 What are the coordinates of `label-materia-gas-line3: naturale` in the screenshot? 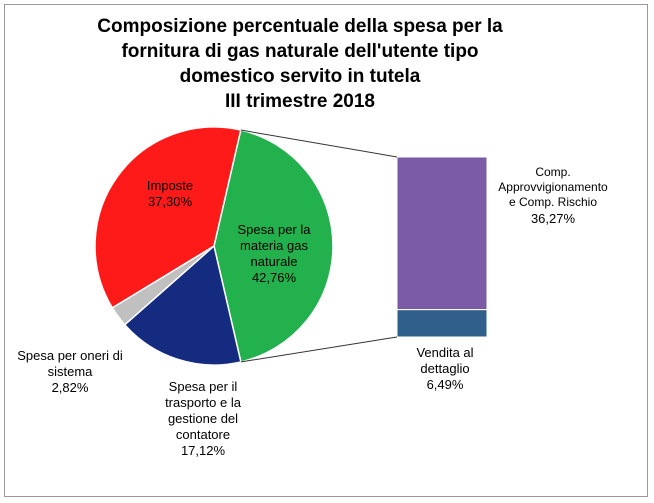 It's located at (274, 261).